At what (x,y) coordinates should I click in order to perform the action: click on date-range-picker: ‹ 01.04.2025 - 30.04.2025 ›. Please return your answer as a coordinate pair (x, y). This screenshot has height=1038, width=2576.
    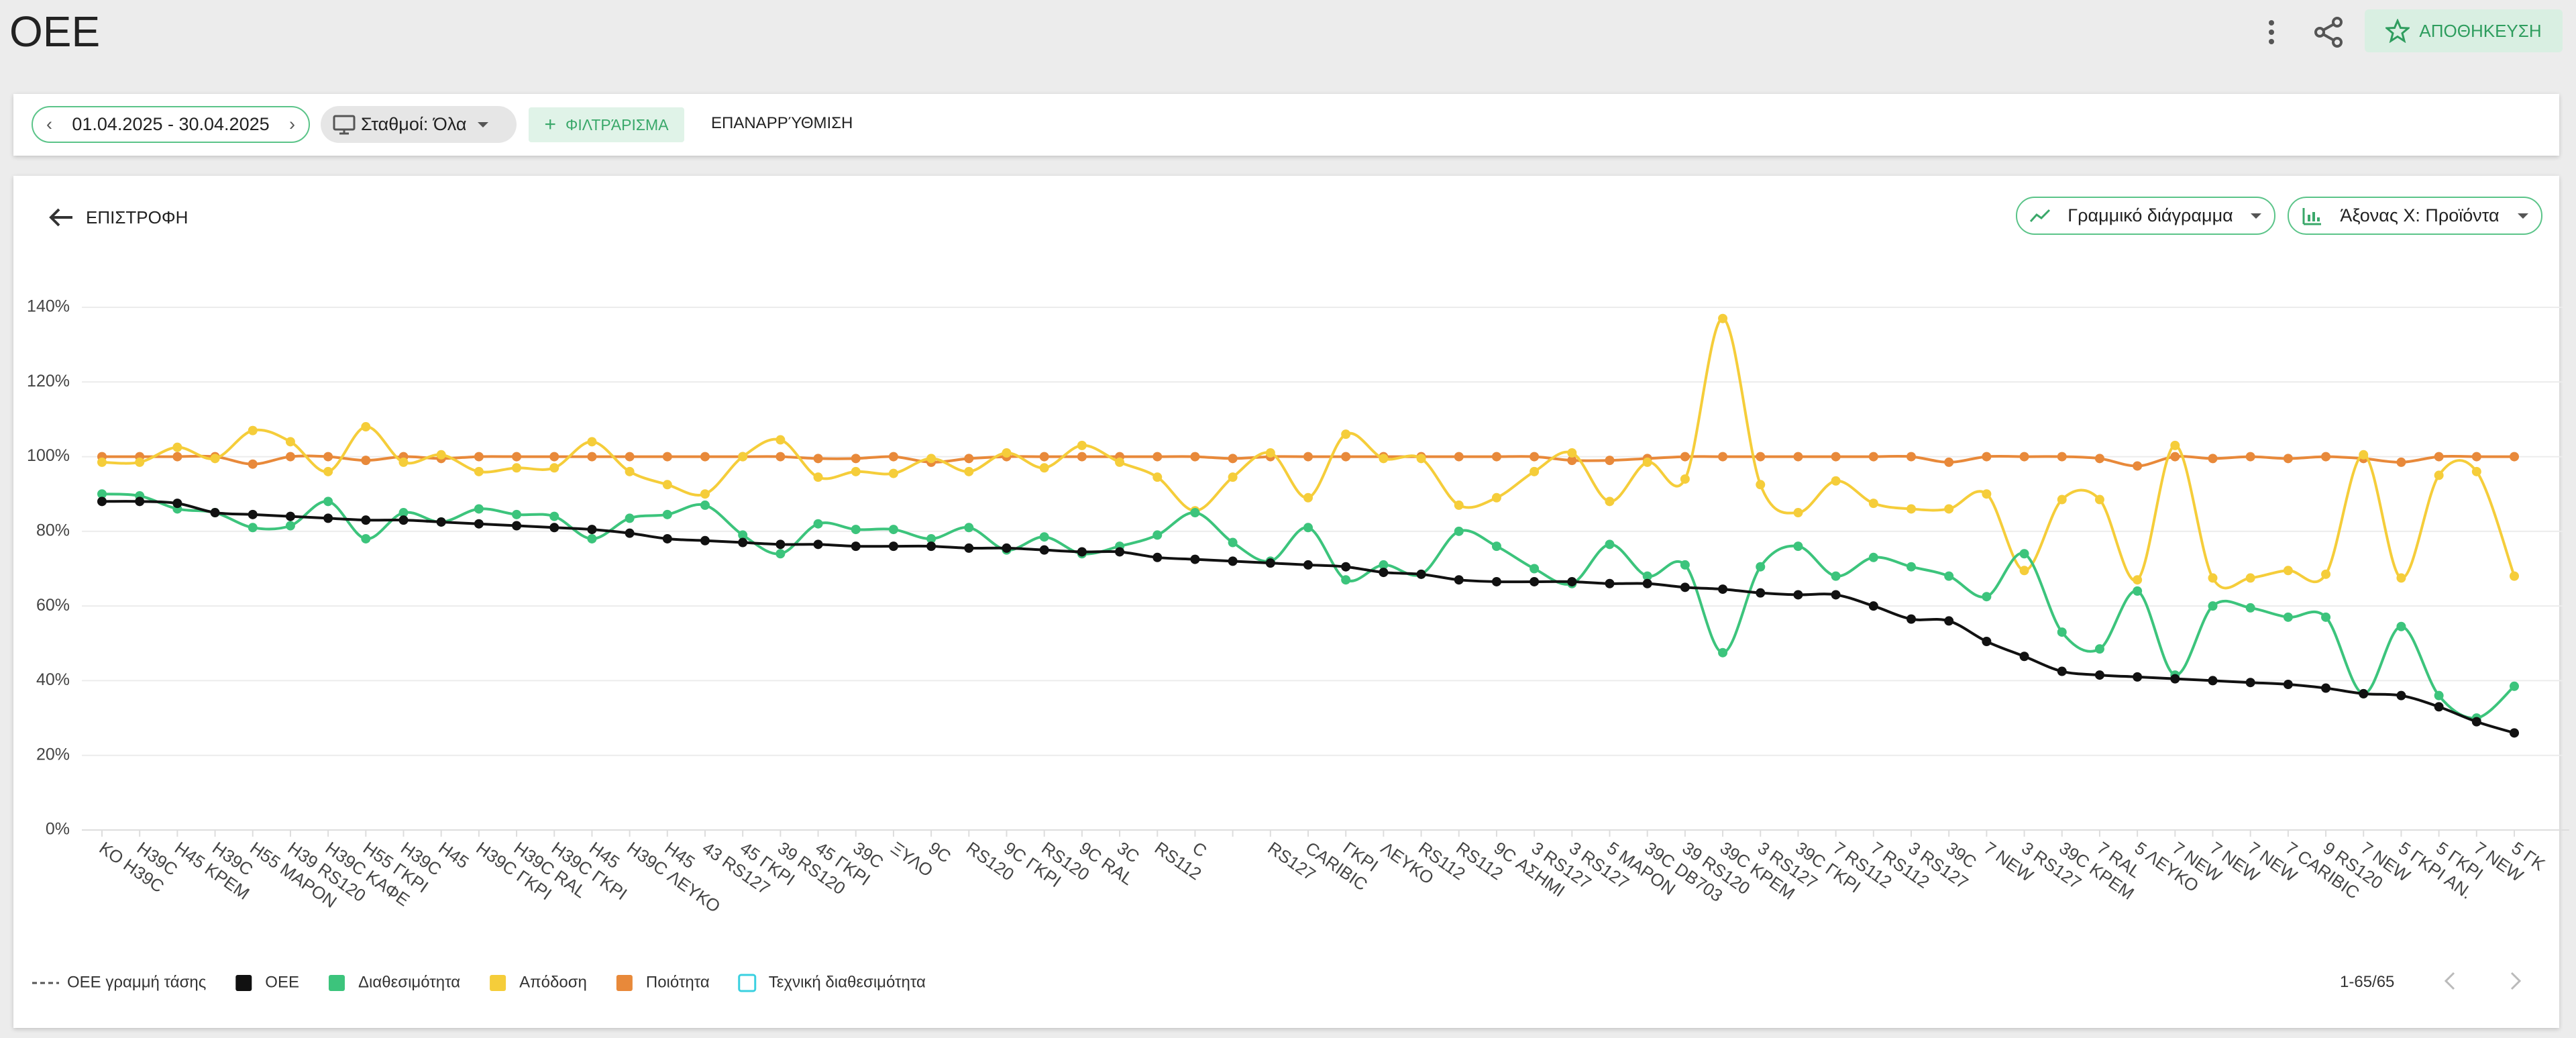
    Looking at the image, I should click on (171, 124).